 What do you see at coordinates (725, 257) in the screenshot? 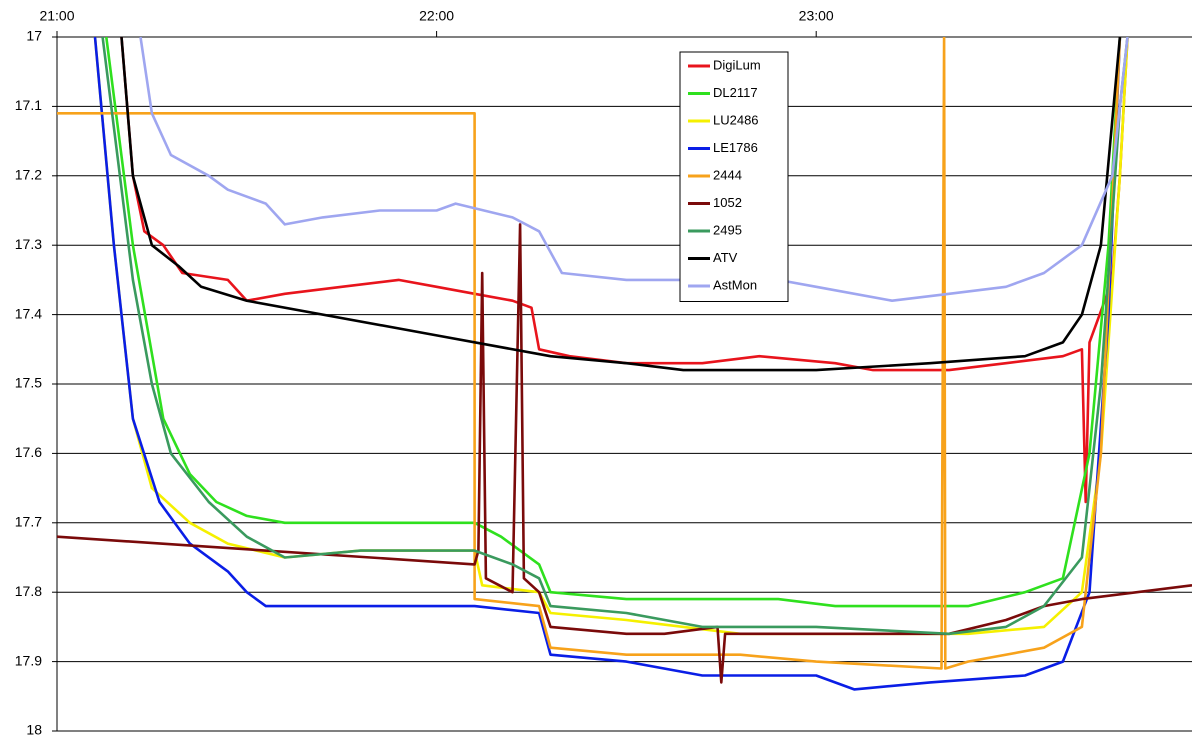
I see `legend-label: ATV` at bounding box center [725, 257].